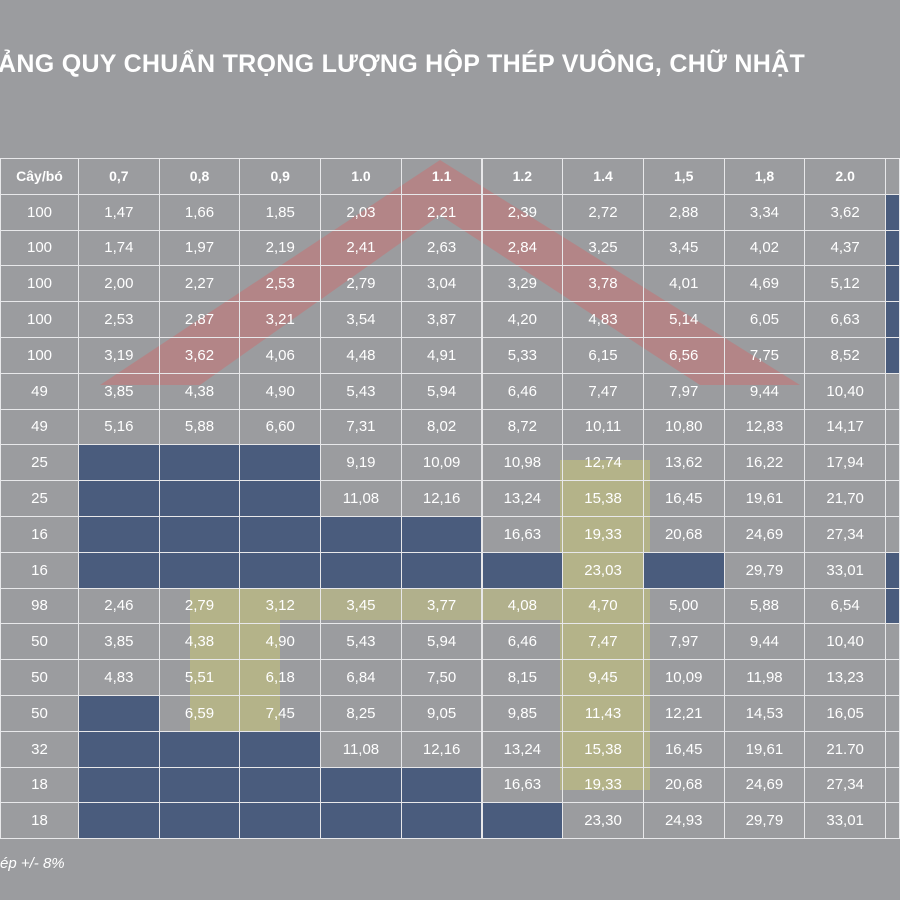 The height and width of the screenshot is (900, 900). What do you see at coordinates (845, 284) in the screenshot?
I see `cell: 5,12` at bounding box center [845, 284].